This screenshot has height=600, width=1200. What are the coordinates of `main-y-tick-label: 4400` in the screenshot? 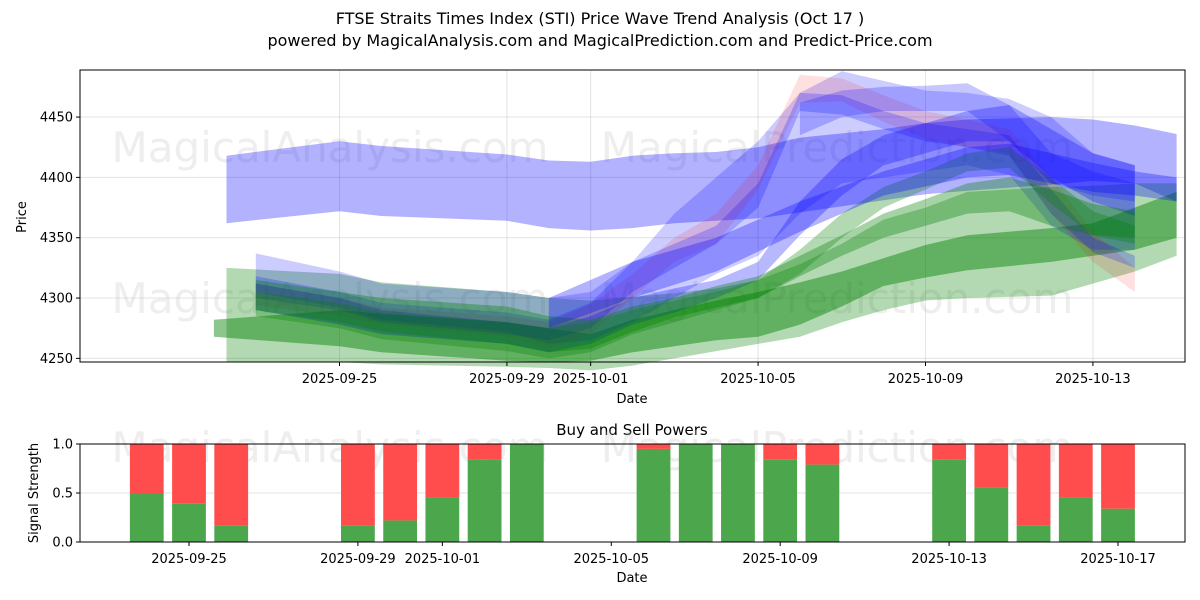 It's located at (56, 178).